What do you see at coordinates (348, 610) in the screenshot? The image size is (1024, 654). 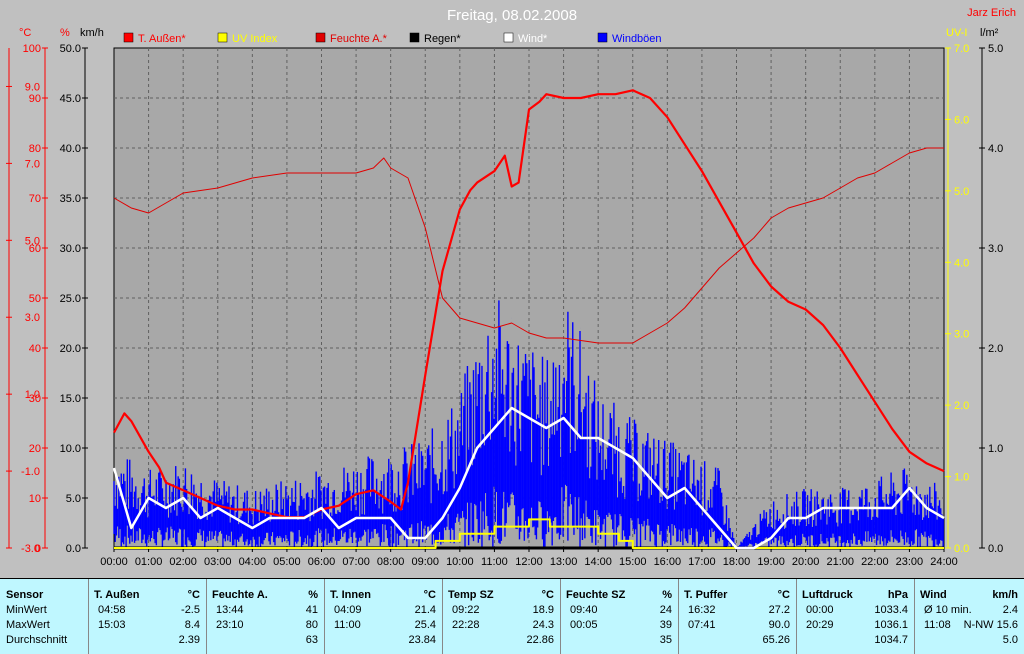 I see `stat-min-time: 04:09` at bounding box center [348, 610].